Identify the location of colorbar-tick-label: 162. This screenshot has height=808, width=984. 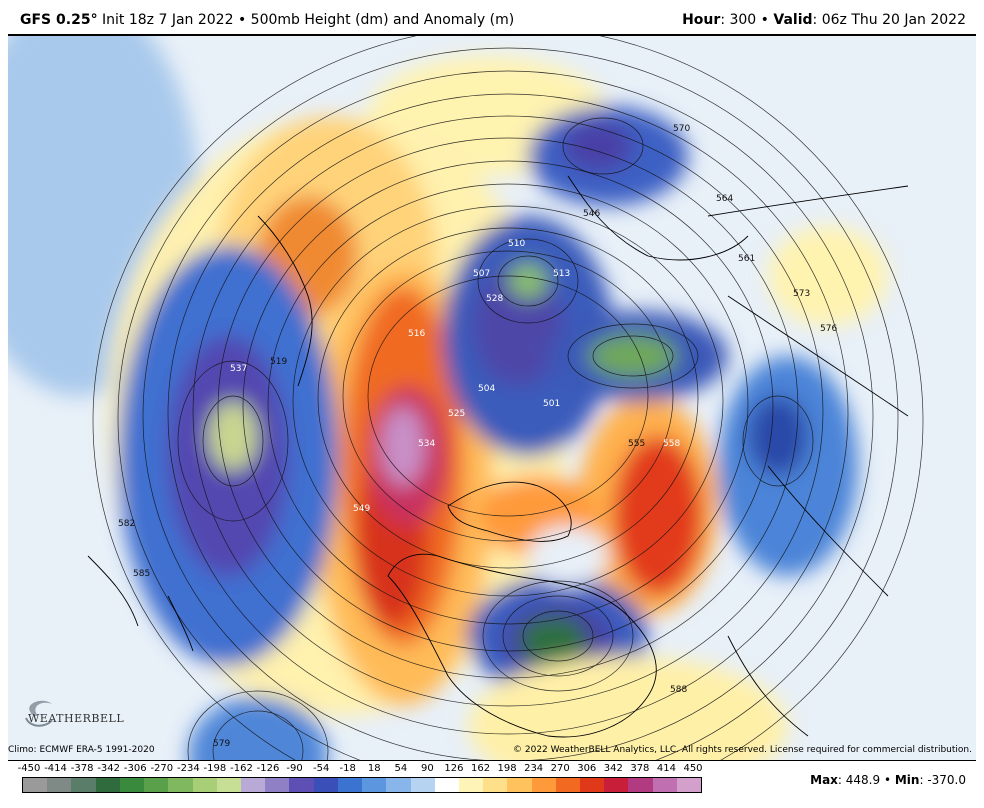
(480, 768).